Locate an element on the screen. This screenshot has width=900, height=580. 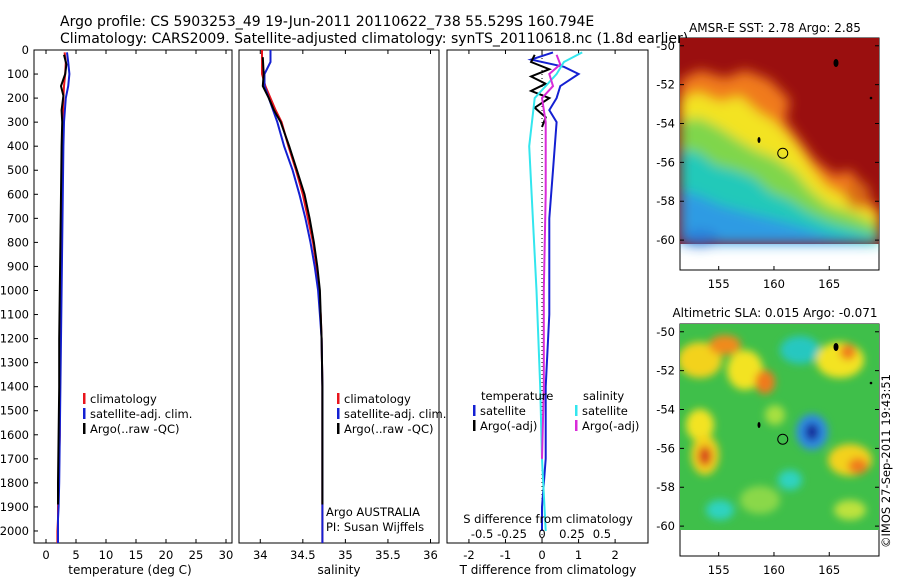
x-tick-label: 20 is located at coordinates (166, 555).